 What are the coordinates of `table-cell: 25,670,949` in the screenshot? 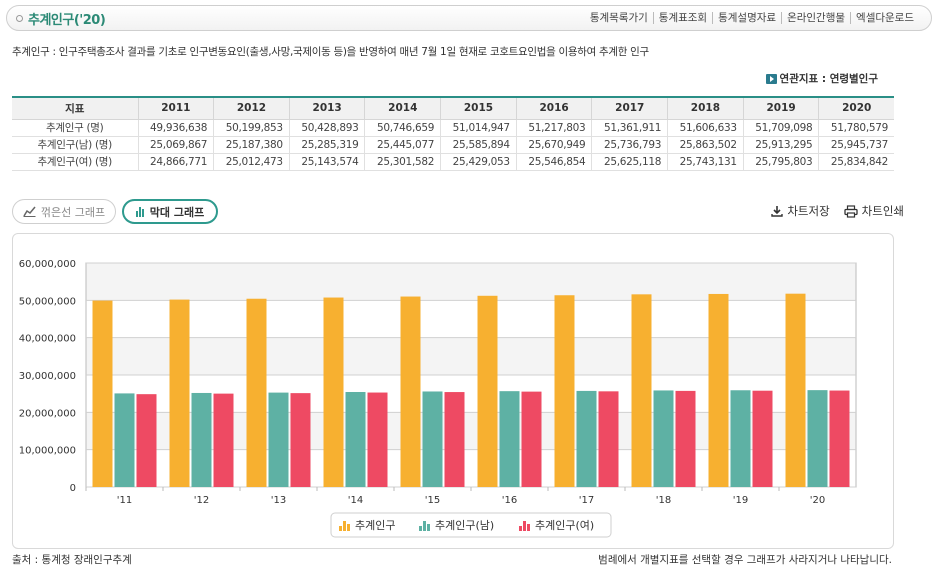 It's located at (554, 144).